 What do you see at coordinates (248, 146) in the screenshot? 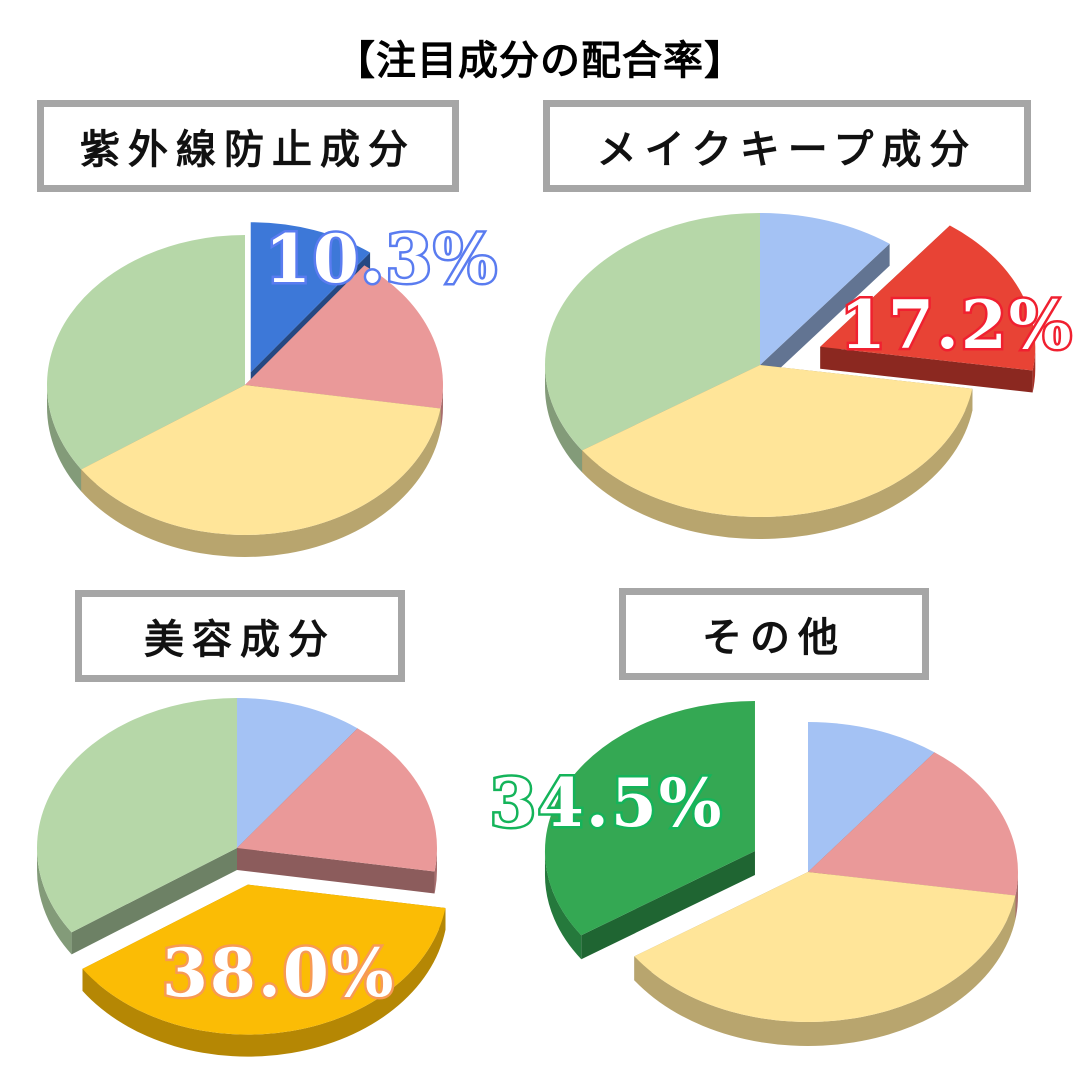
I see `panel-label-uv: 紫外線防止成分` at bounding box center [248, 146].